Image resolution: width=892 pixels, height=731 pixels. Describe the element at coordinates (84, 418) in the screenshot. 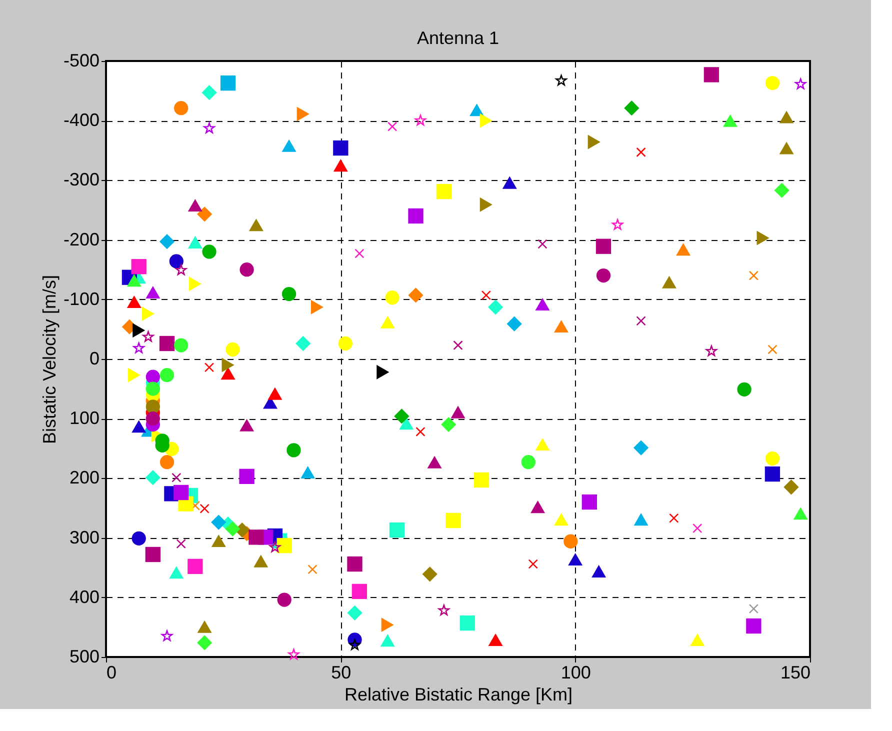

I see `y-tick-label: 100` at that location.